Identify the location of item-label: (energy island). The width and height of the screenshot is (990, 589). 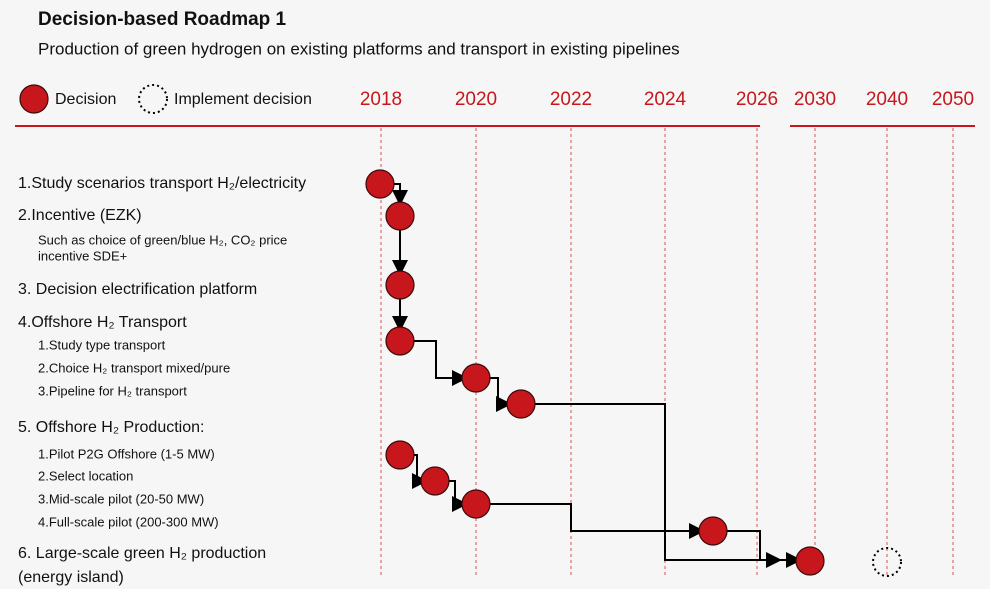
(71, 577).